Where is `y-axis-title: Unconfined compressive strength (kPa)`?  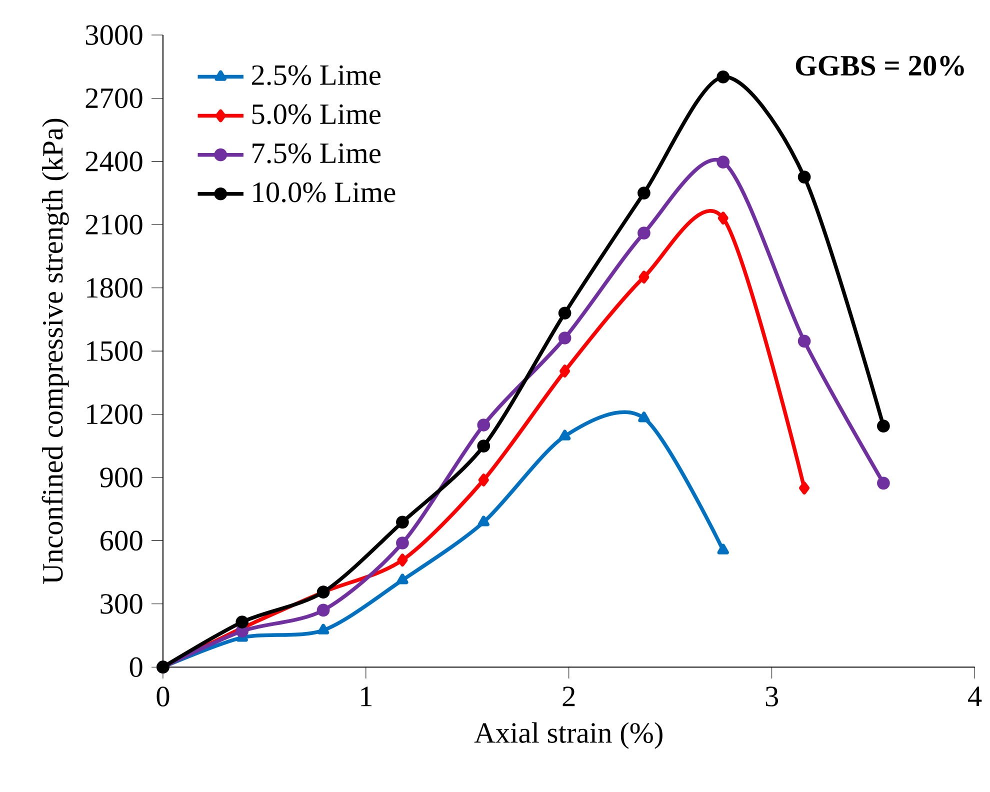 y-axis-title: Unconfined compressive strength (kPa) is located at coordinates (55, 351).